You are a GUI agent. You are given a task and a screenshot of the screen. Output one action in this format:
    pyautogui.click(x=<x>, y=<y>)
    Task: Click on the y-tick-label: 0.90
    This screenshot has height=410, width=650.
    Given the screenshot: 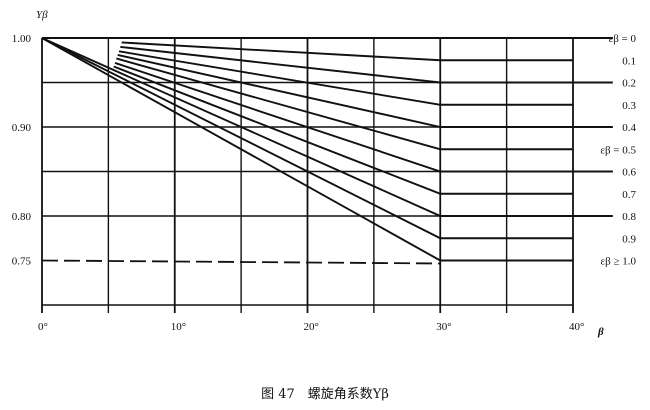 What is the action you would take?
    pyautogui.click(x=22, y=128)
    